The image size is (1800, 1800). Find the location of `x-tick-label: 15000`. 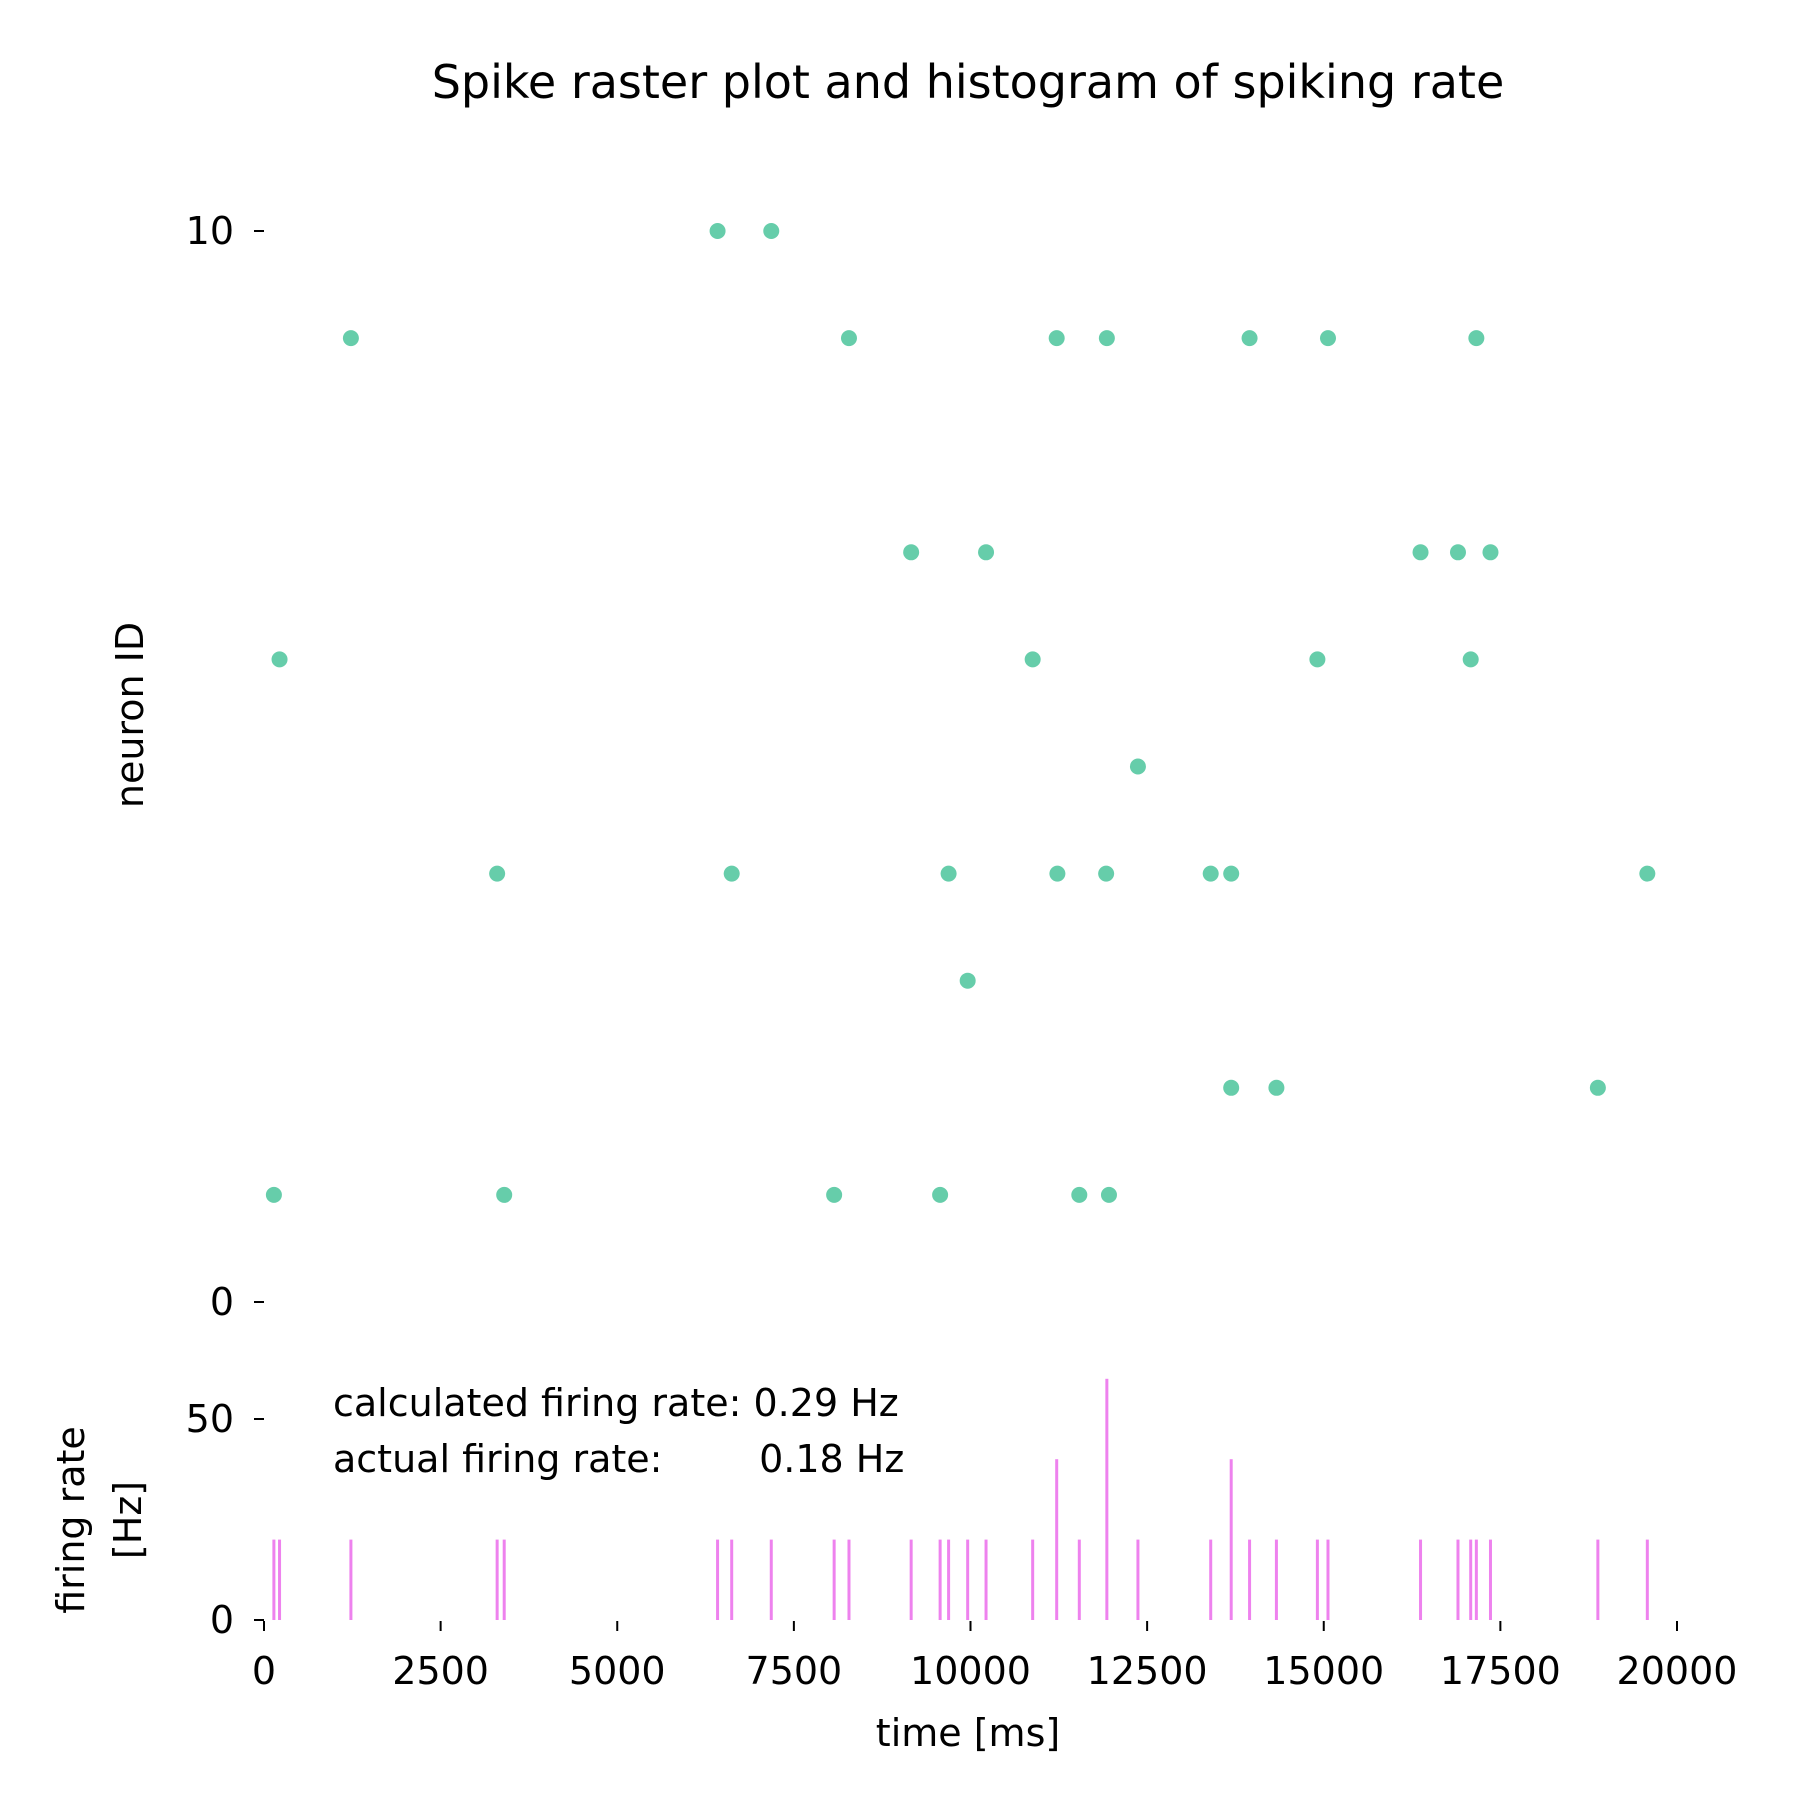

x-tick-label: 15000 is located at coordinates (1323, 1671).